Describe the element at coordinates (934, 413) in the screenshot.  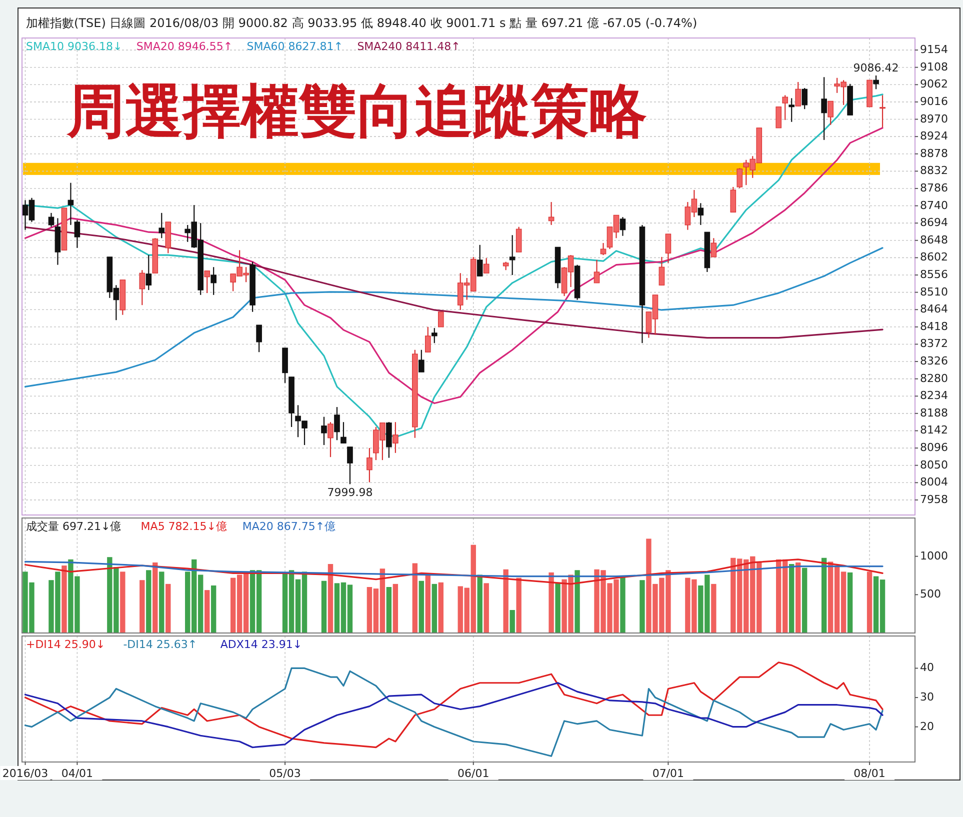
I see `y-tick-label: 8188` at that location.